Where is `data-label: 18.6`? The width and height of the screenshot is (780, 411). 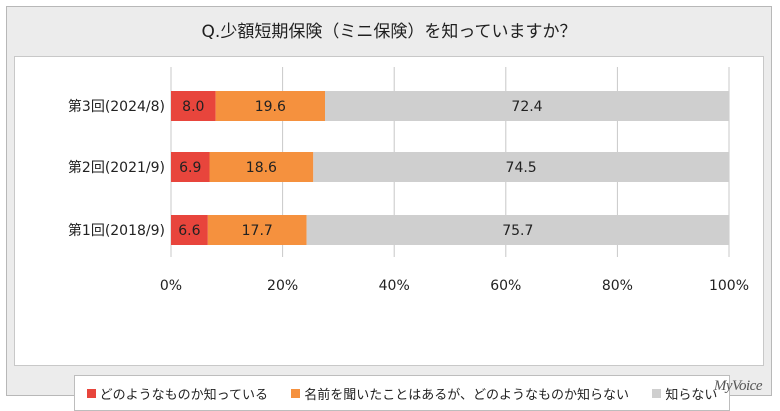 data-label: 18.6 is located at coordinates (261, 168).